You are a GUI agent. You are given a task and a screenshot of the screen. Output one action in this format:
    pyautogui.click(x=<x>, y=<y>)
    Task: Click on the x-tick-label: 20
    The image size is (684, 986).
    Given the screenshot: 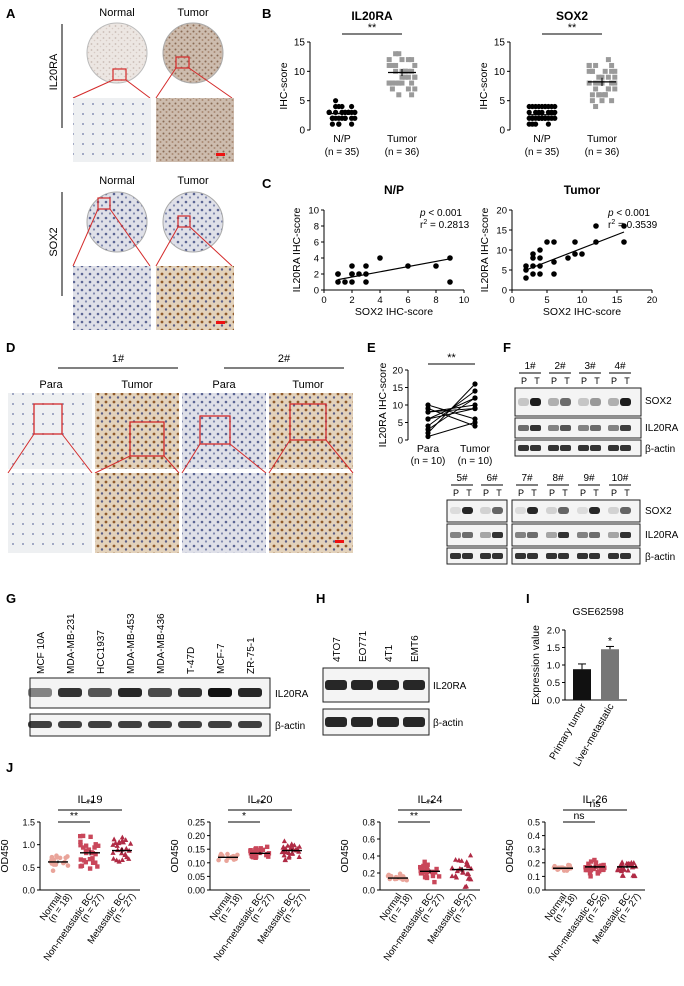 What is the action you would take?
    pyautogui.click(x=652, y=300)
    